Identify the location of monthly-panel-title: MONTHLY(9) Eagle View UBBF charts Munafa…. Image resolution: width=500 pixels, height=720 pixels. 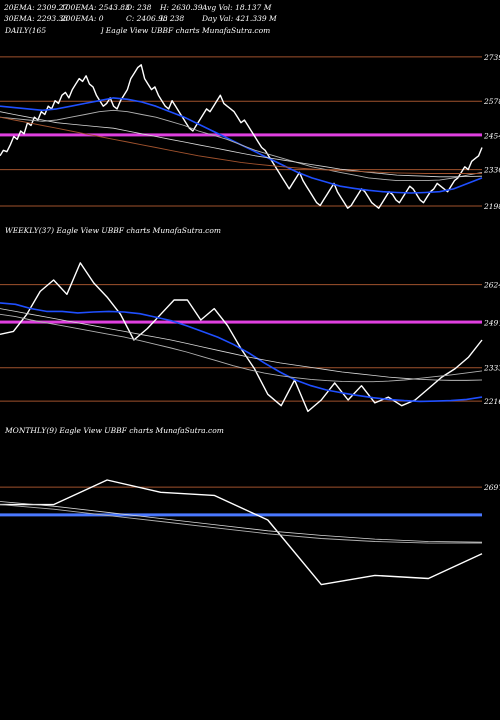
(114, 430).